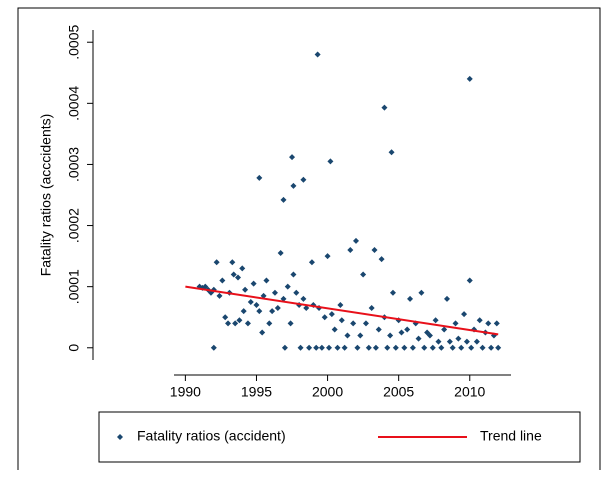 This screenshot has height=483, width=609. What do you see at coordinates (211, 436) in the screenshot?
I see `legend-label: Fatality ratios (accident)` at bounding box center [211, 436].